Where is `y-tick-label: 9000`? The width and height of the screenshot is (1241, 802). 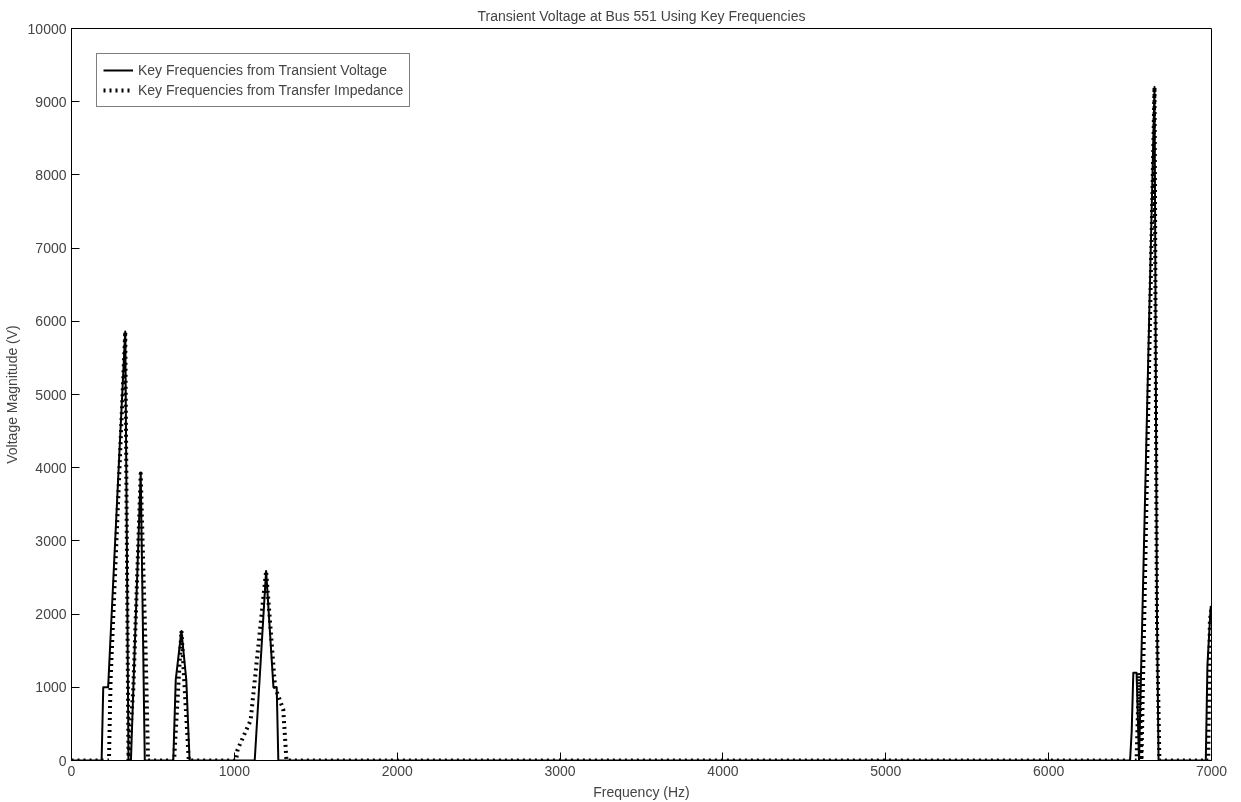 y-tick-label: 9000 is located at coordinates (51, 101).